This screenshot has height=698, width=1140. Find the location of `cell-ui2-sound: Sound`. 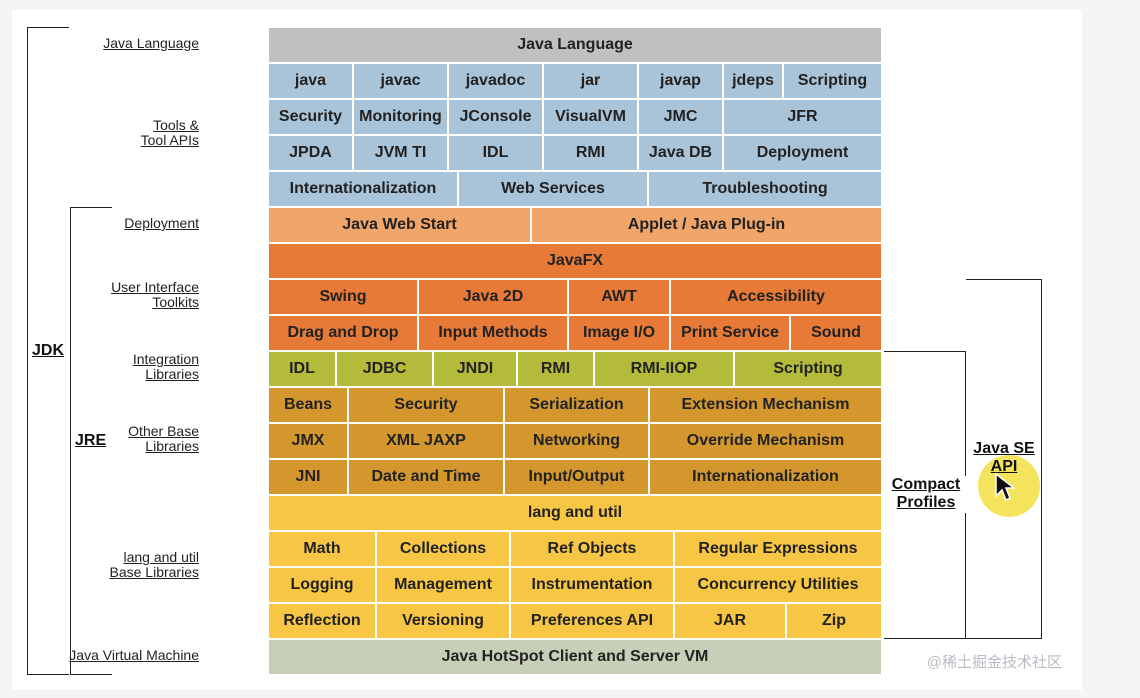

cell-ui2-sound: Sound is located at coordinates (836, 333).